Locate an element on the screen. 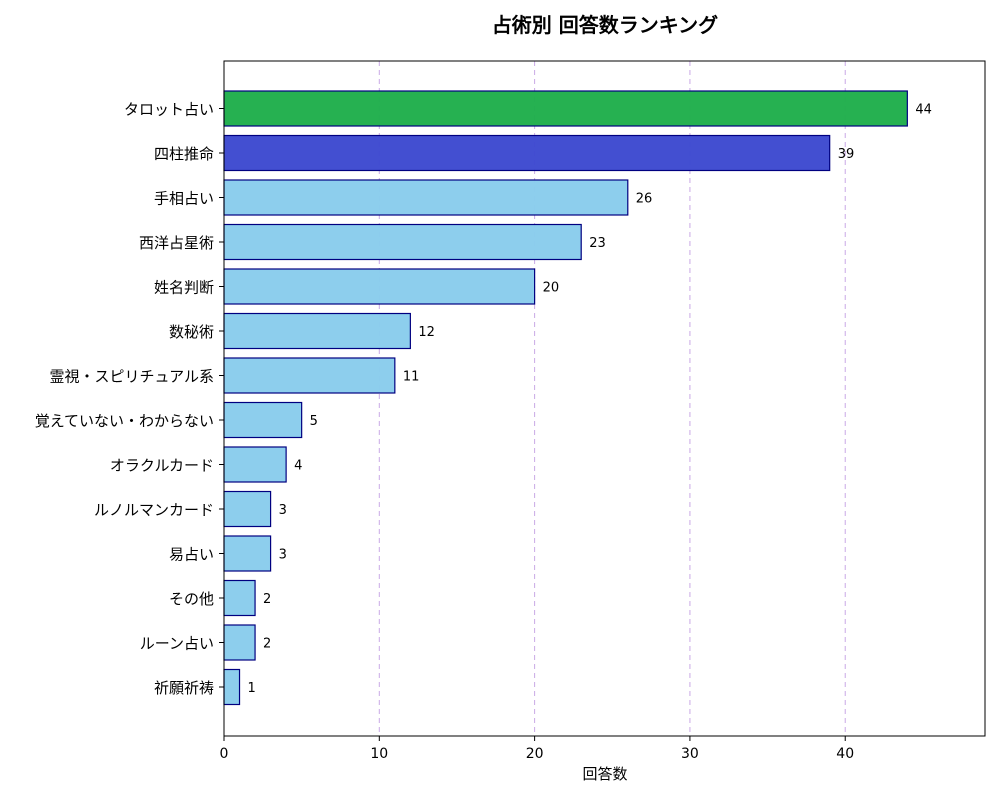 This screenshot has height=804, width=1000. x-tick-label: 40 is located at coordinates (845, 754).